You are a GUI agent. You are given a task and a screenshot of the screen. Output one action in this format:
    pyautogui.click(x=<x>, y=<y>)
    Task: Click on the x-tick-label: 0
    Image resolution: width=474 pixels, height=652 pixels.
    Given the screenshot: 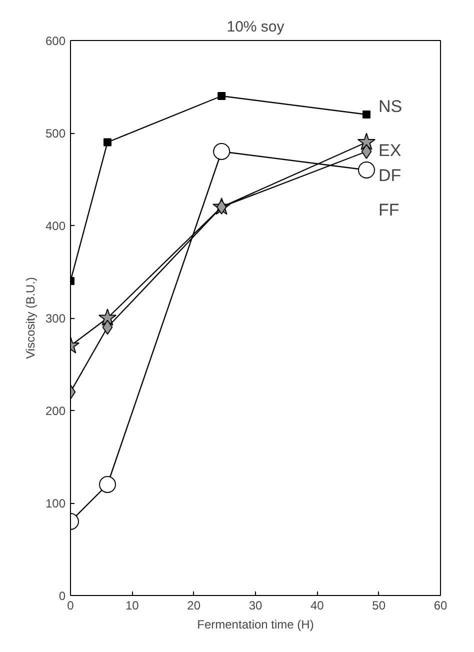 What is the action you would take?
    pyautogui.click(x=70, y=605)
    